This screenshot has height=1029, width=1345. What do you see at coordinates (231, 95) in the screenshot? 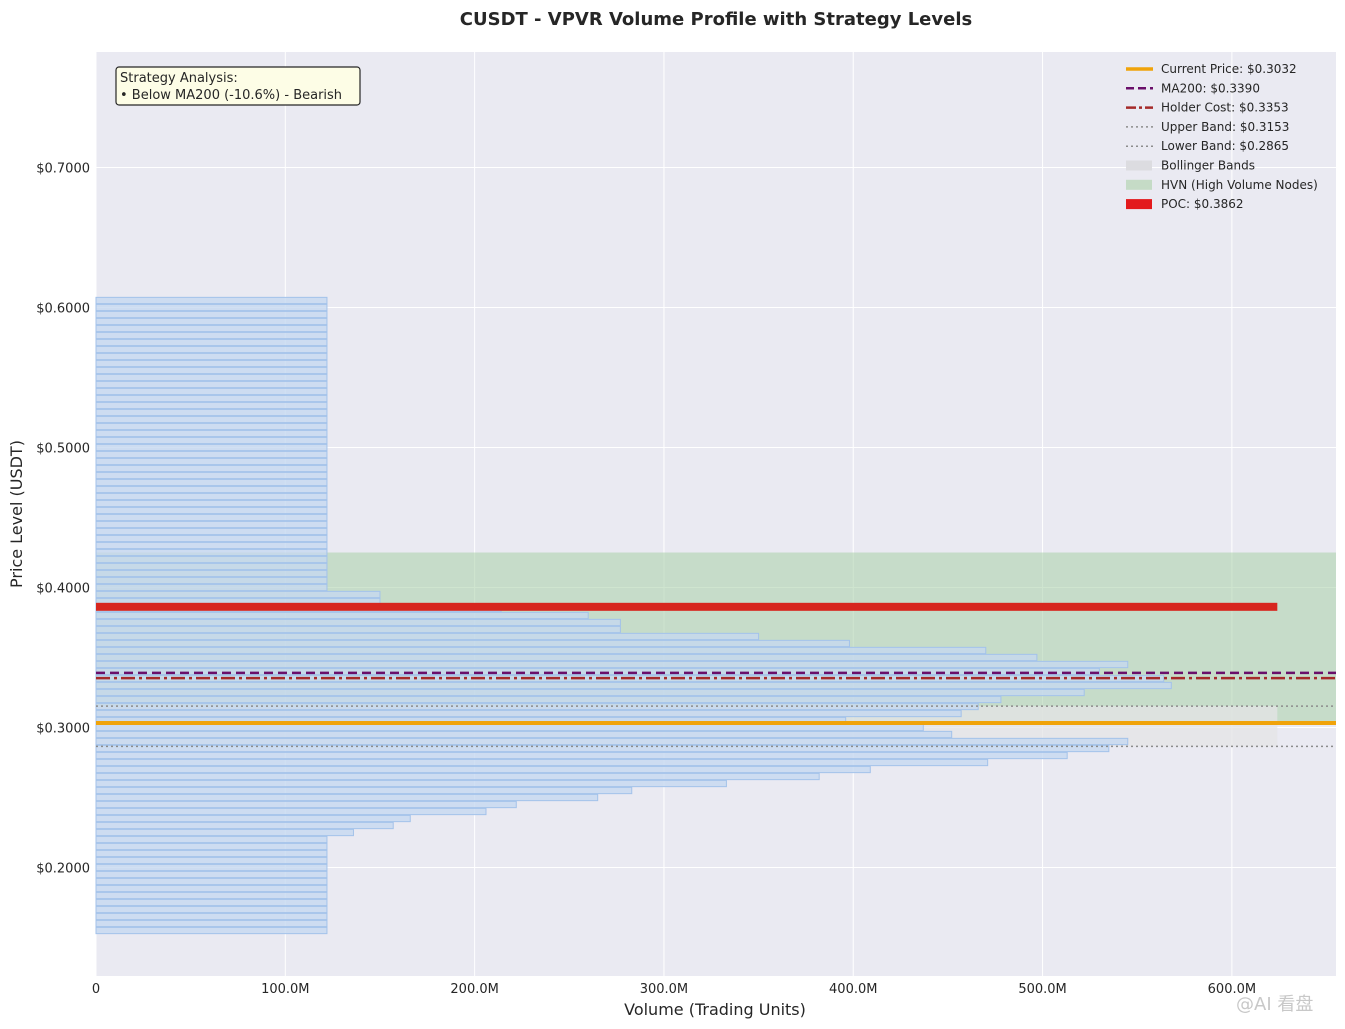
I see `annotation-line-2: • Below MA200 (-10.6%) - Bearish` at bounding box center [231, 95].